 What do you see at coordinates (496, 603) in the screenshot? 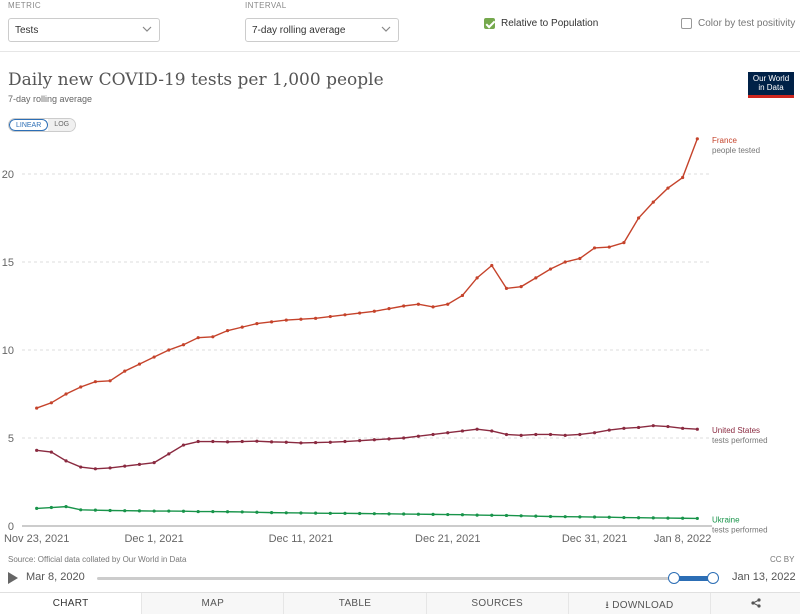
I see `tab-sources: SOURCES` at bounding box center [496, 603].